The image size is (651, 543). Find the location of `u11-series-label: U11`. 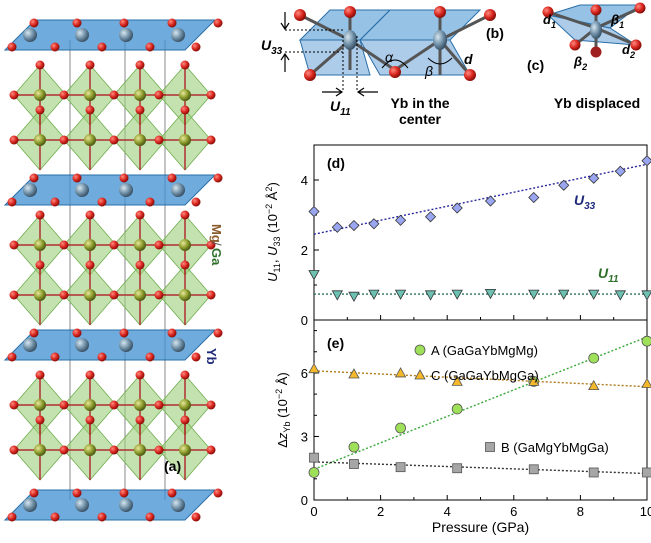

u11-series-label: U11 is located at coordinates (608, 275).